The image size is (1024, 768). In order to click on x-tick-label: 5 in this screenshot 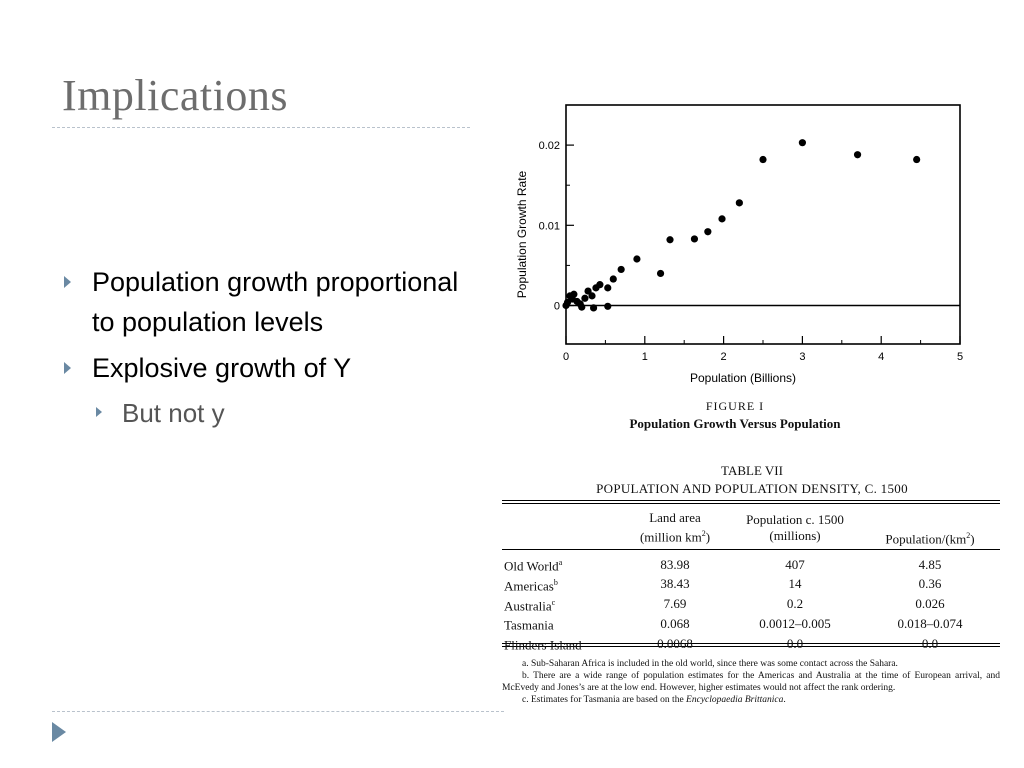, I will do `click(960, 357)`.